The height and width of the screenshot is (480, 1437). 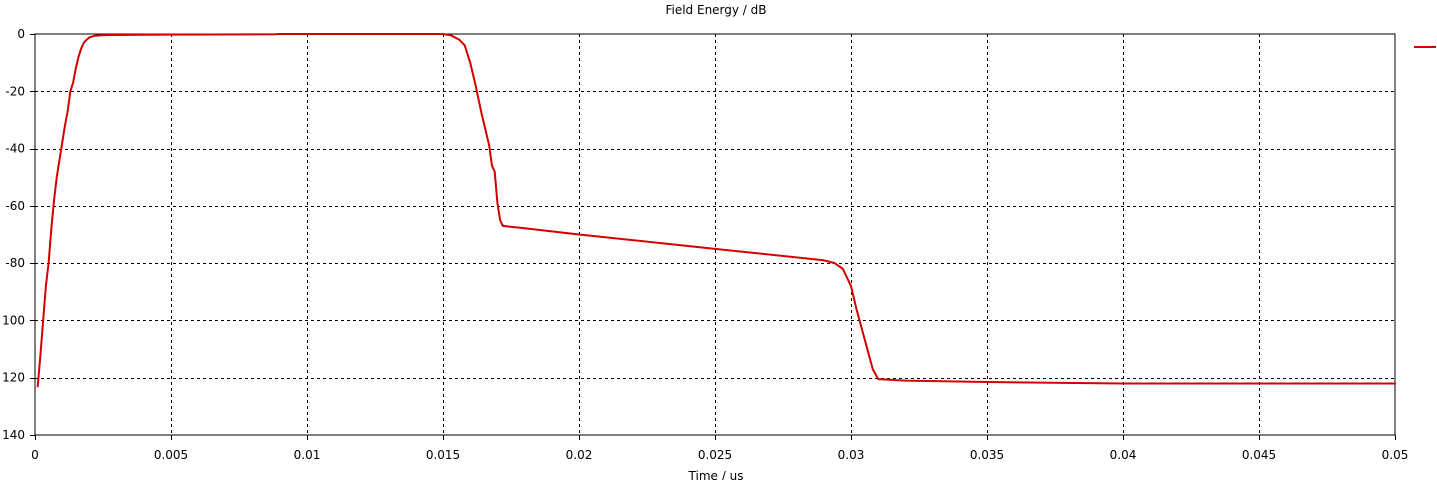 What do you see at coordinates (716, 474) in the screenshot?
I see `x-axis-label: Time / us` at bounding box center [716, 474].